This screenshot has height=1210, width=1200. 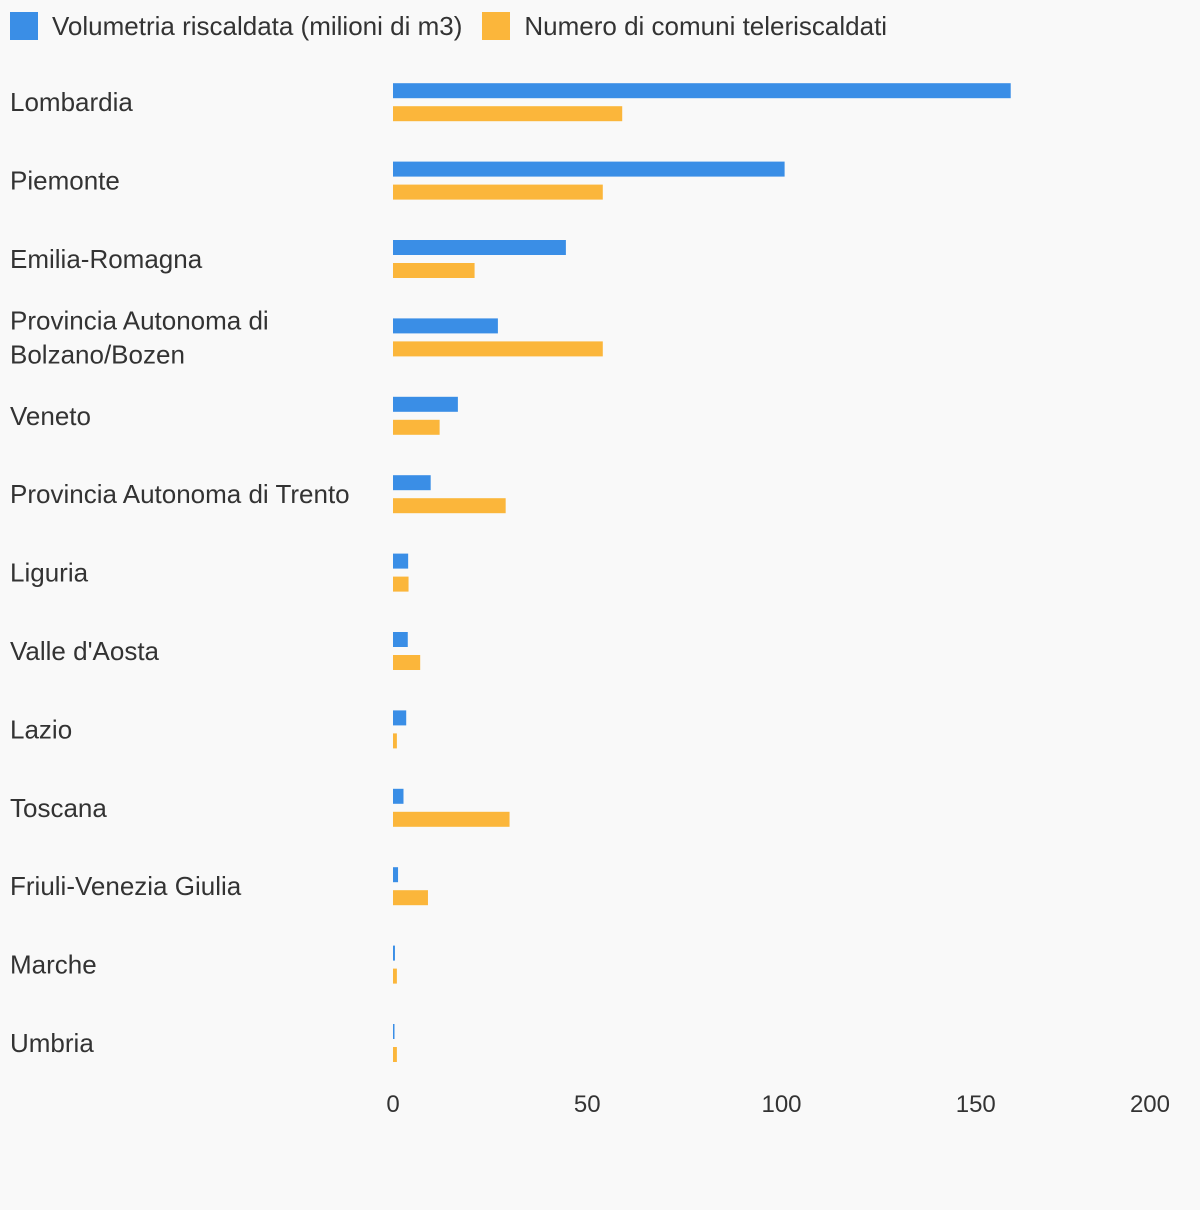 I want to click on bar-comuni-provincia-autonoma-di-trento, so click(x=449, y=506).